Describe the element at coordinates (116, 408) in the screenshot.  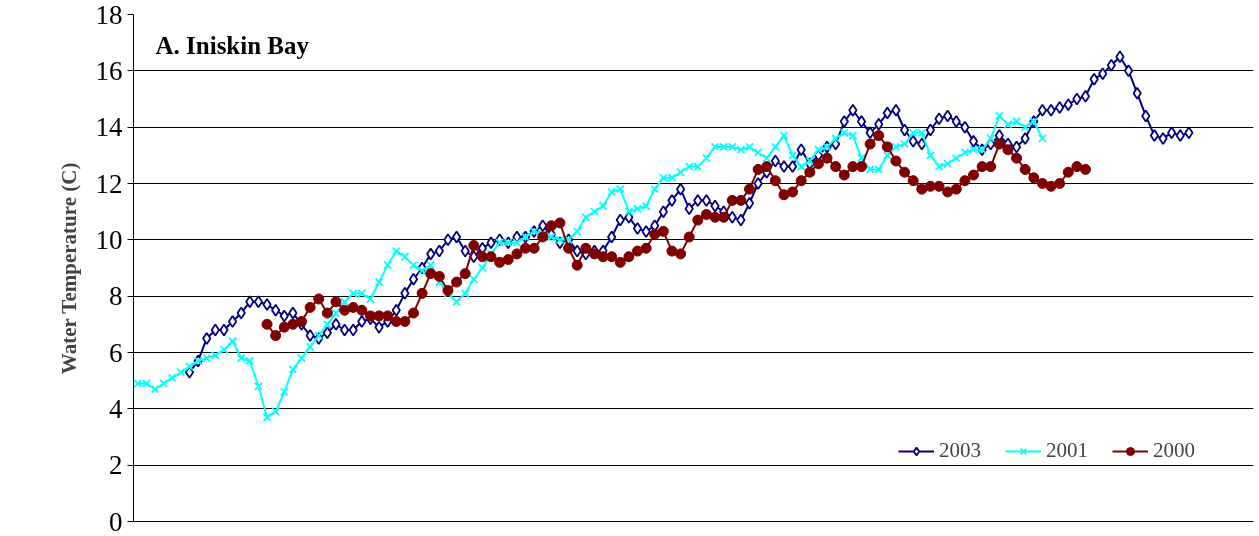
I see `y-tick-label: 4` at that location.